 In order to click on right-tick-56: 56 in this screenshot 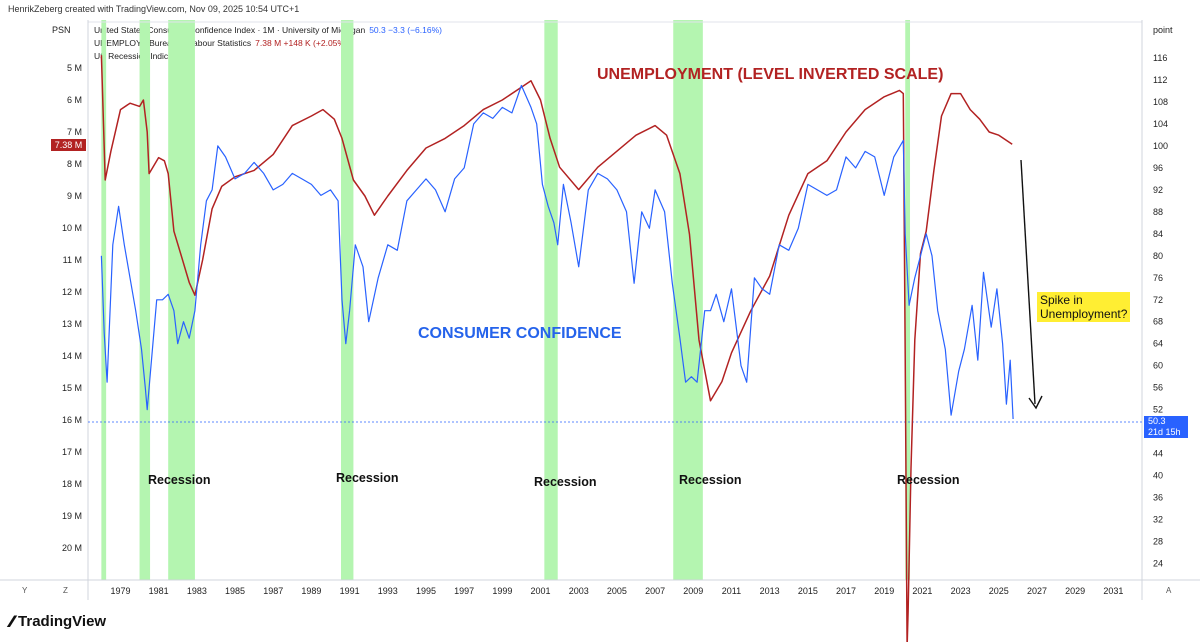, I will do `click(1158, 388)`.